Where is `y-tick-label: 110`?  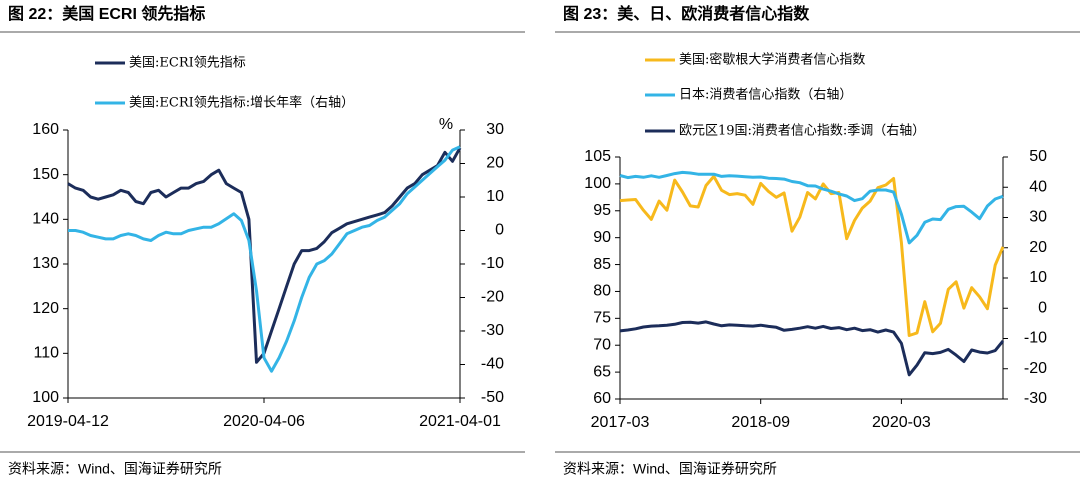 y-tick-label: 110 is located at coordinates (46, 353).